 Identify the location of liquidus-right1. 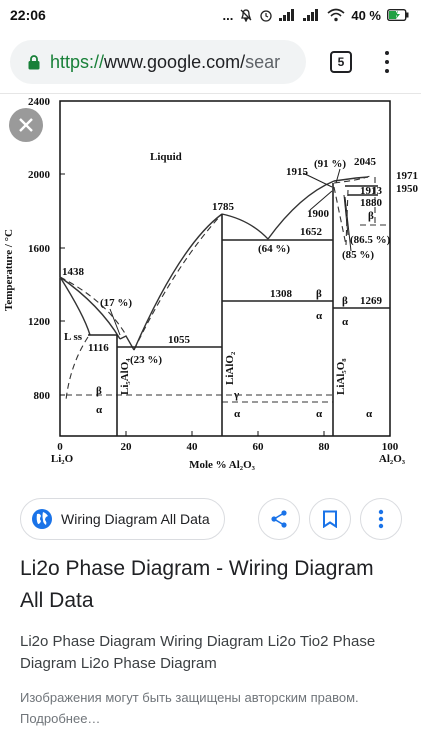
(245, 226).